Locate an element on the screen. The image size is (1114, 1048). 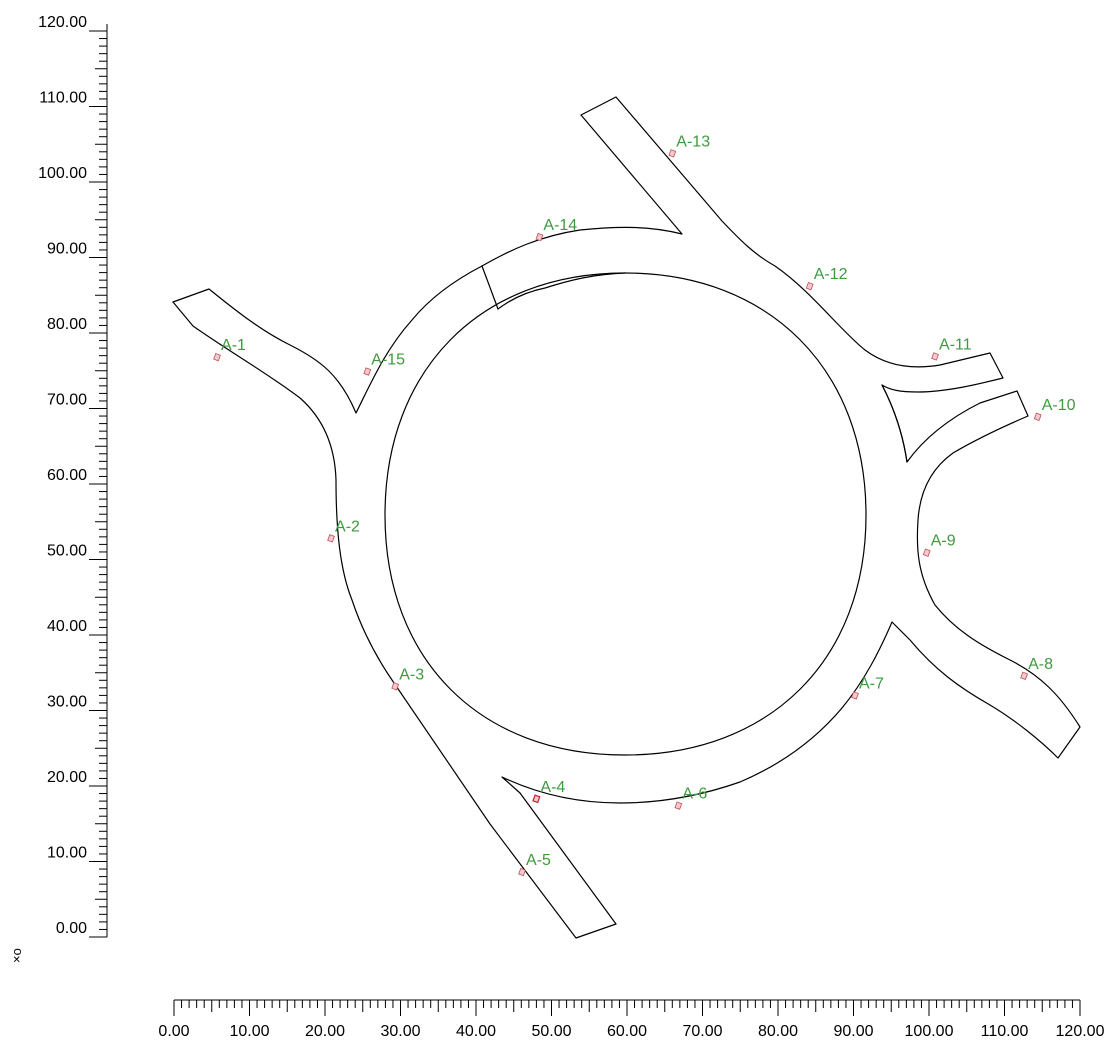
east-splitter-island is located at coordinates (894, 423).